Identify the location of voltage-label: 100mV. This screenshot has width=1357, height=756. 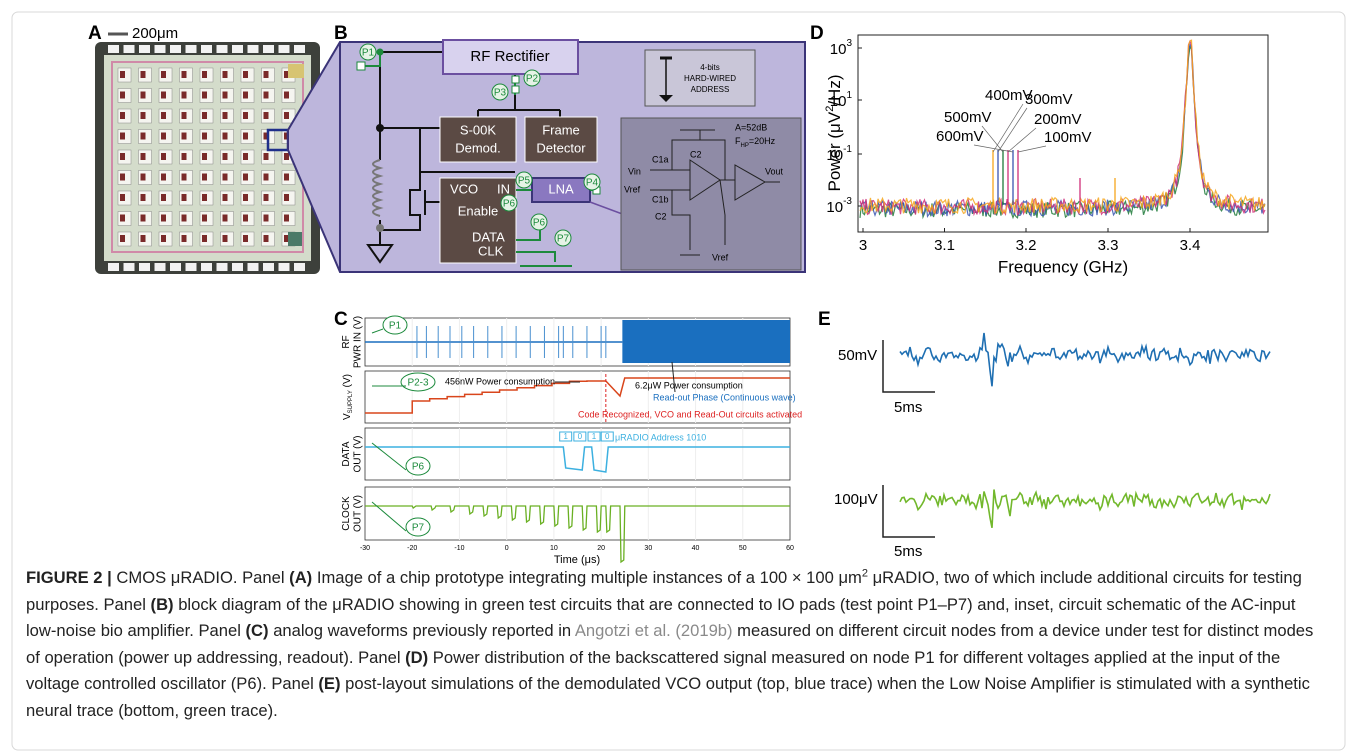
(1068, 137).